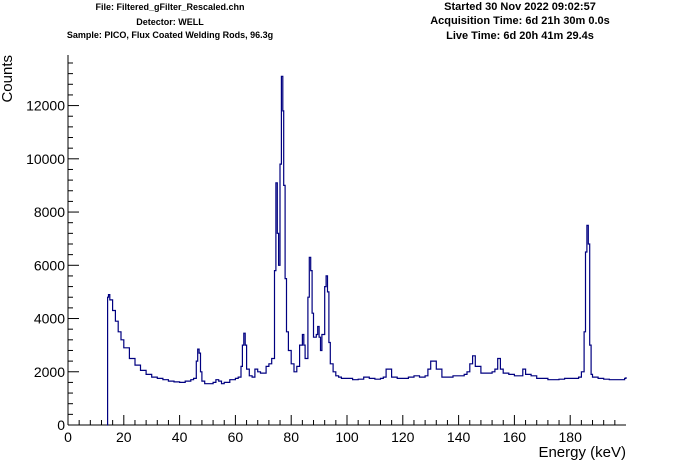  I want to click on x-tick-label: 180, so click(571, 437).